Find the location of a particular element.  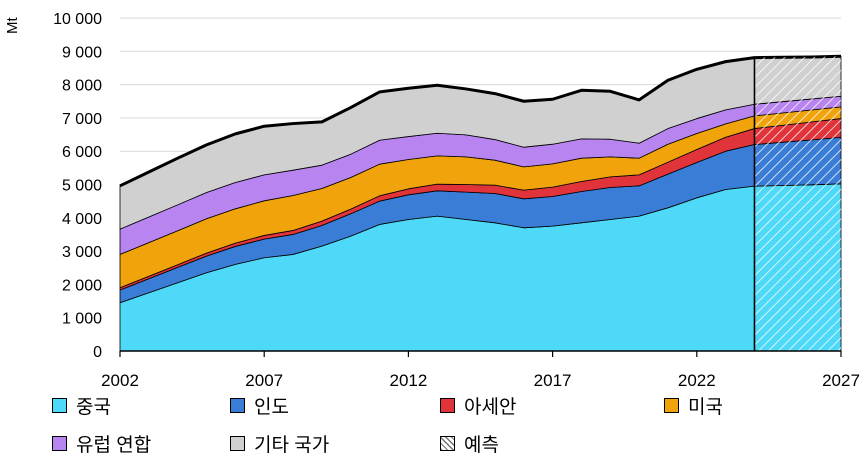

legend-item: 유럽 연합 is located at coordinates (101, 443).